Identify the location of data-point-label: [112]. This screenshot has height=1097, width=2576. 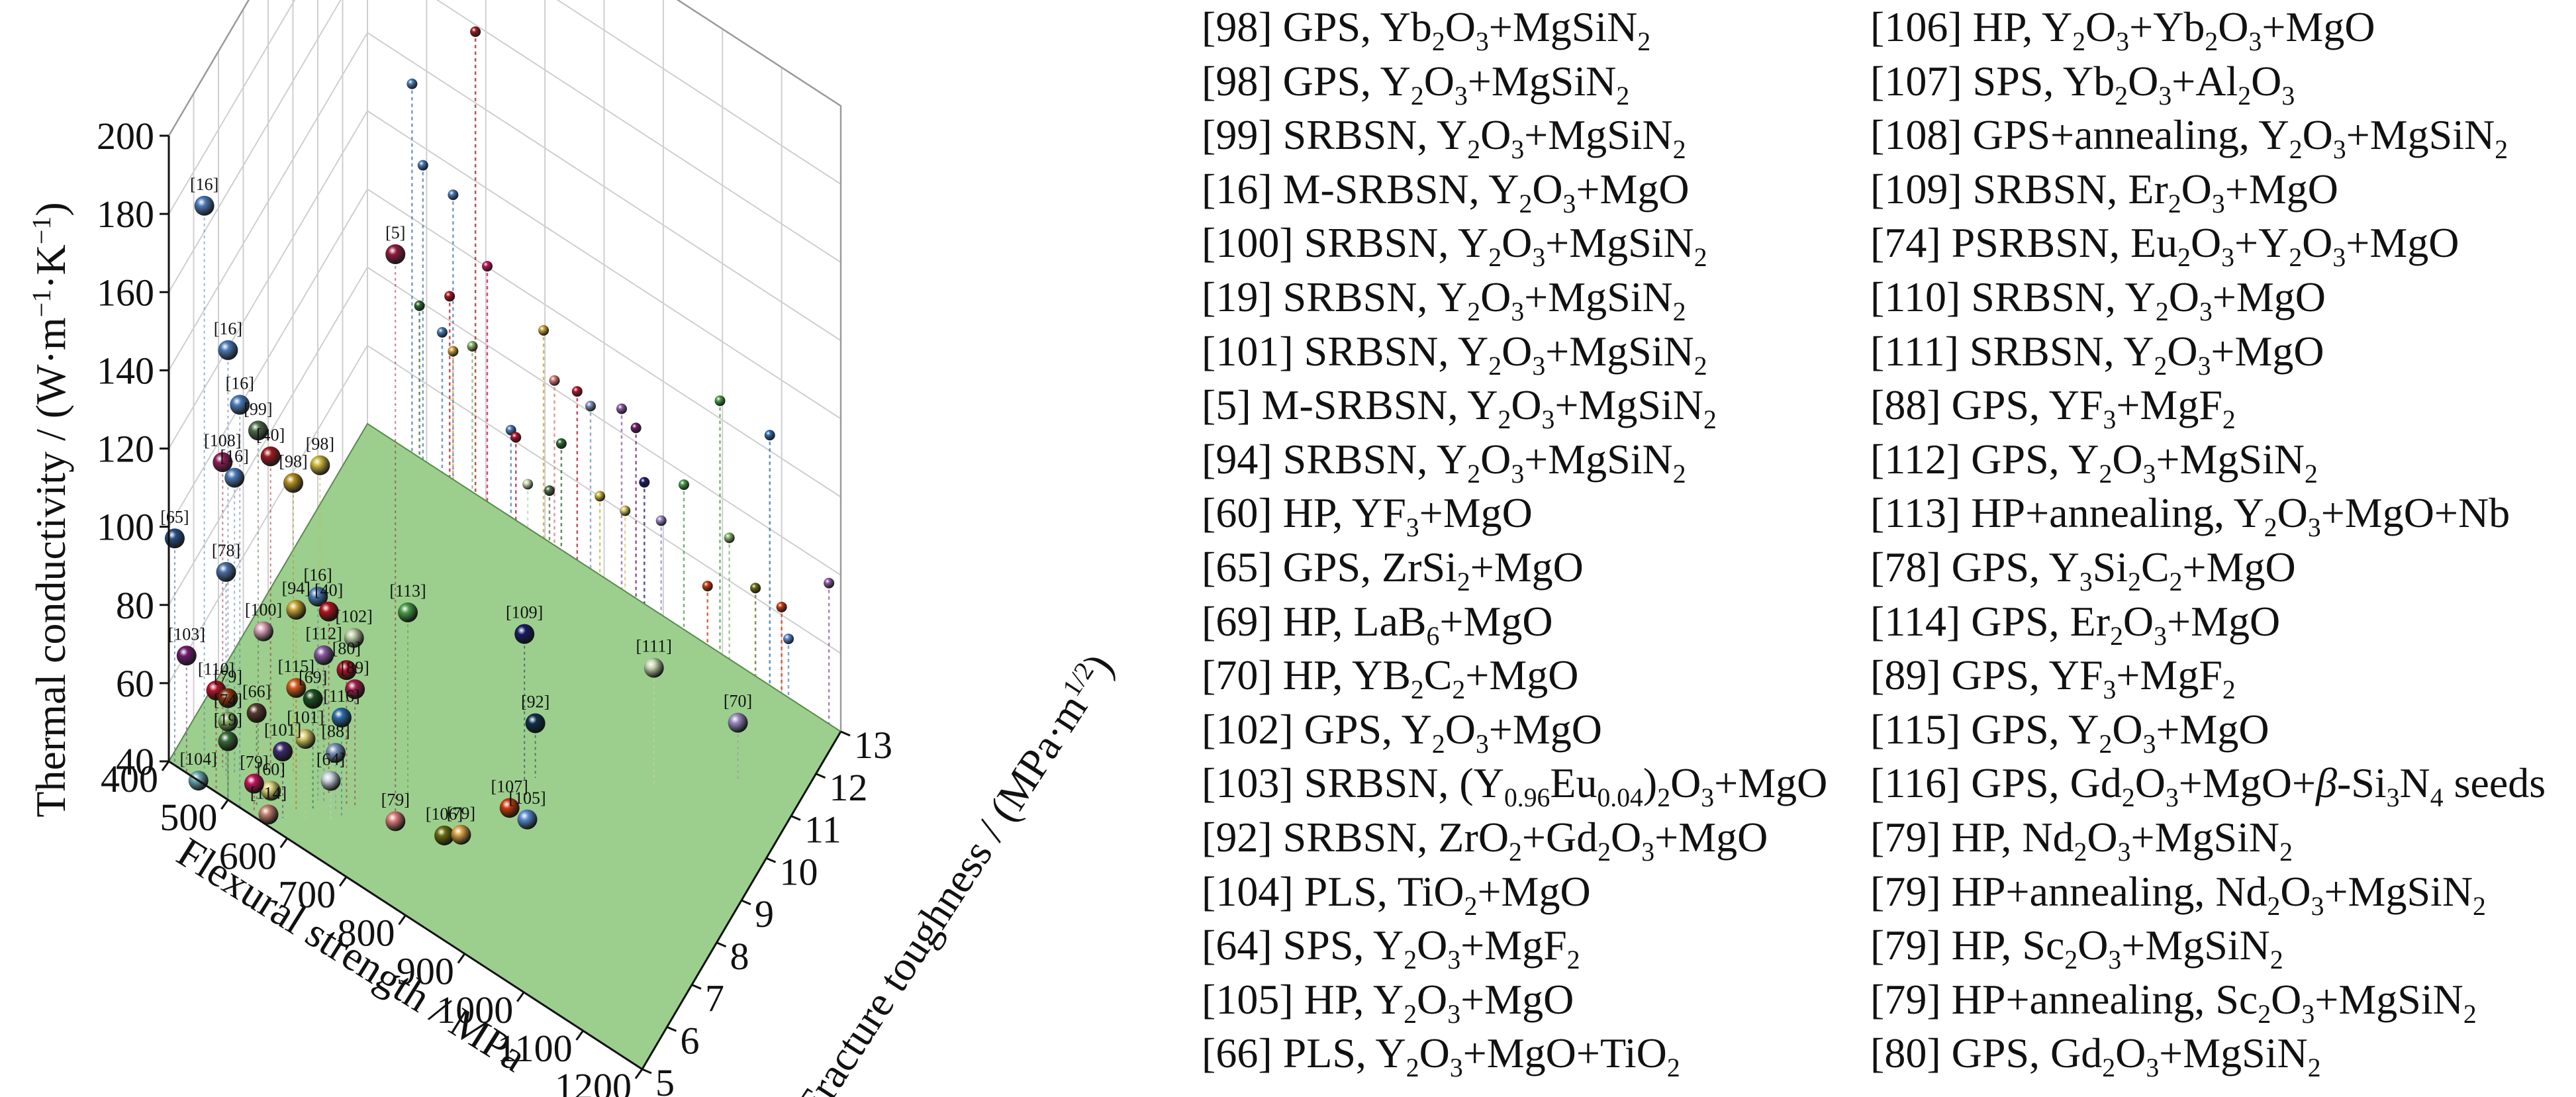
(323, 634).